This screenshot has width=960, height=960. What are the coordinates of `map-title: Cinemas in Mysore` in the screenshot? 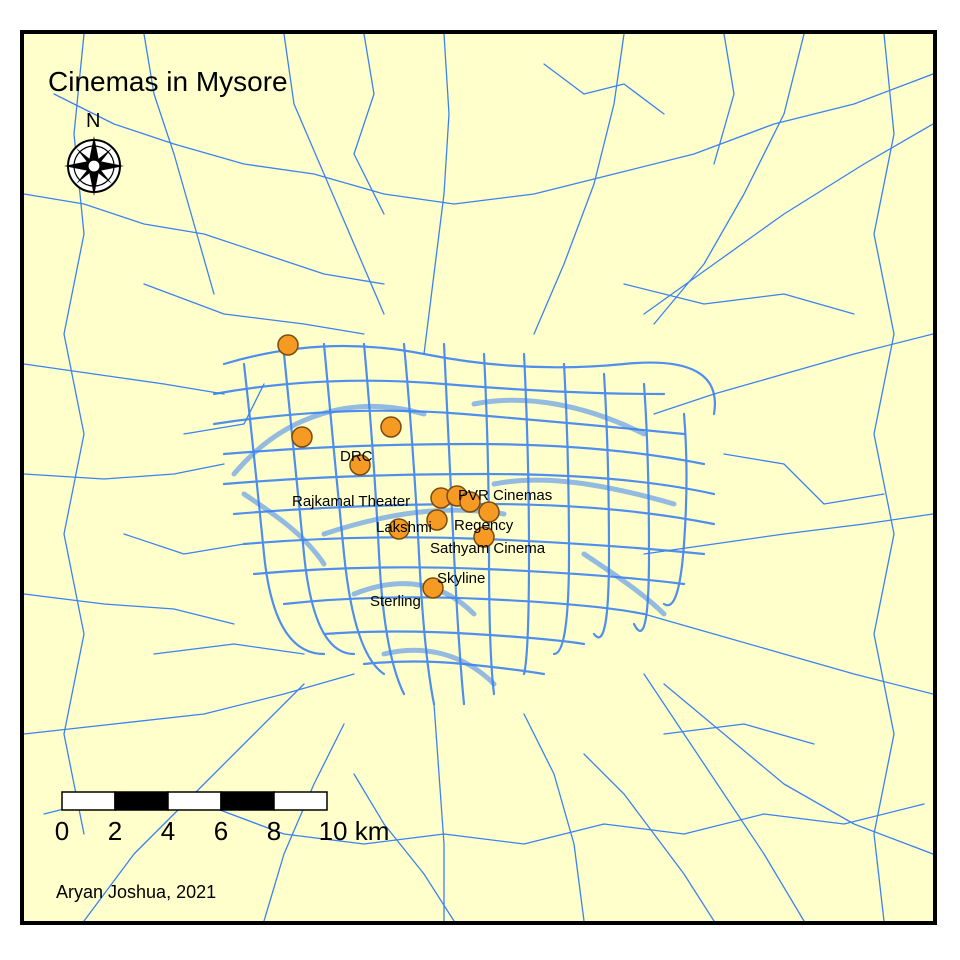 It's located at (168, 81).